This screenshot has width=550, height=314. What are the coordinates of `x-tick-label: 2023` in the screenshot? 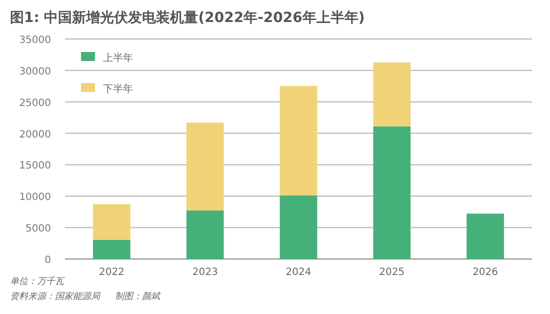 It's located at (205, 272).